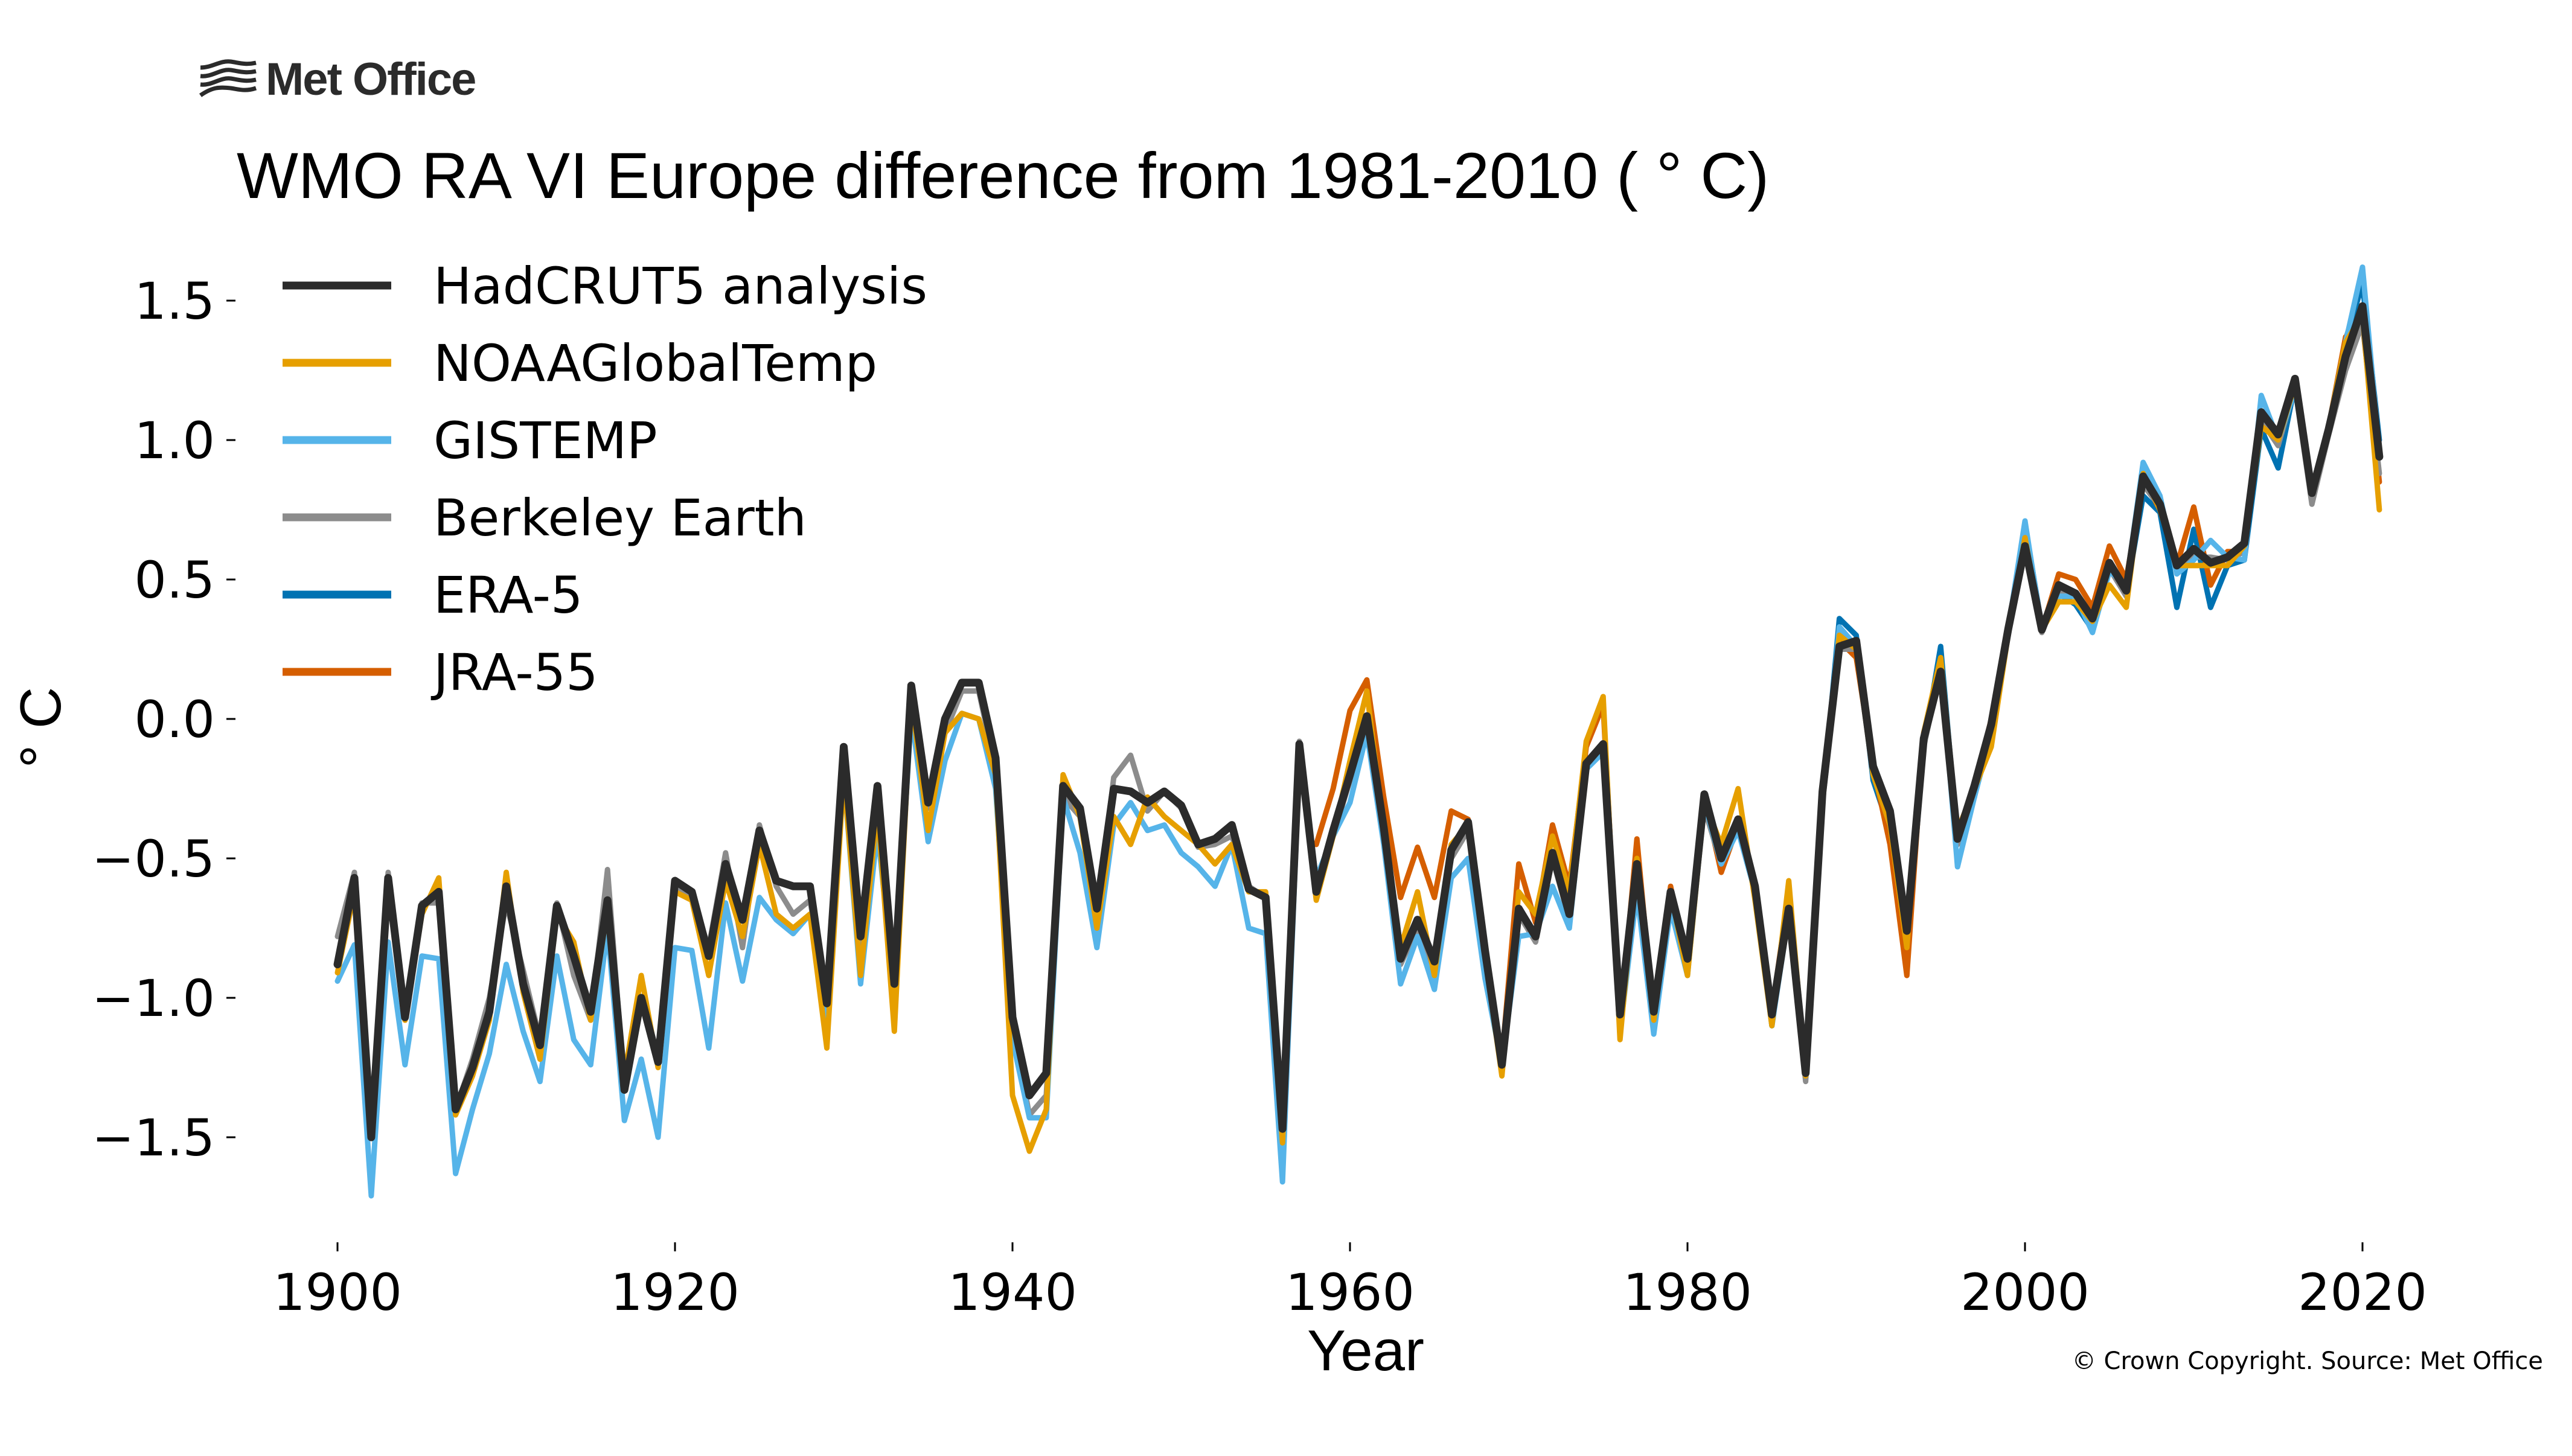  What do you see at coordinates (545, 441) in the screenshot?
I see `legend-label: GISTEMP` at bounding box center [545, 441].